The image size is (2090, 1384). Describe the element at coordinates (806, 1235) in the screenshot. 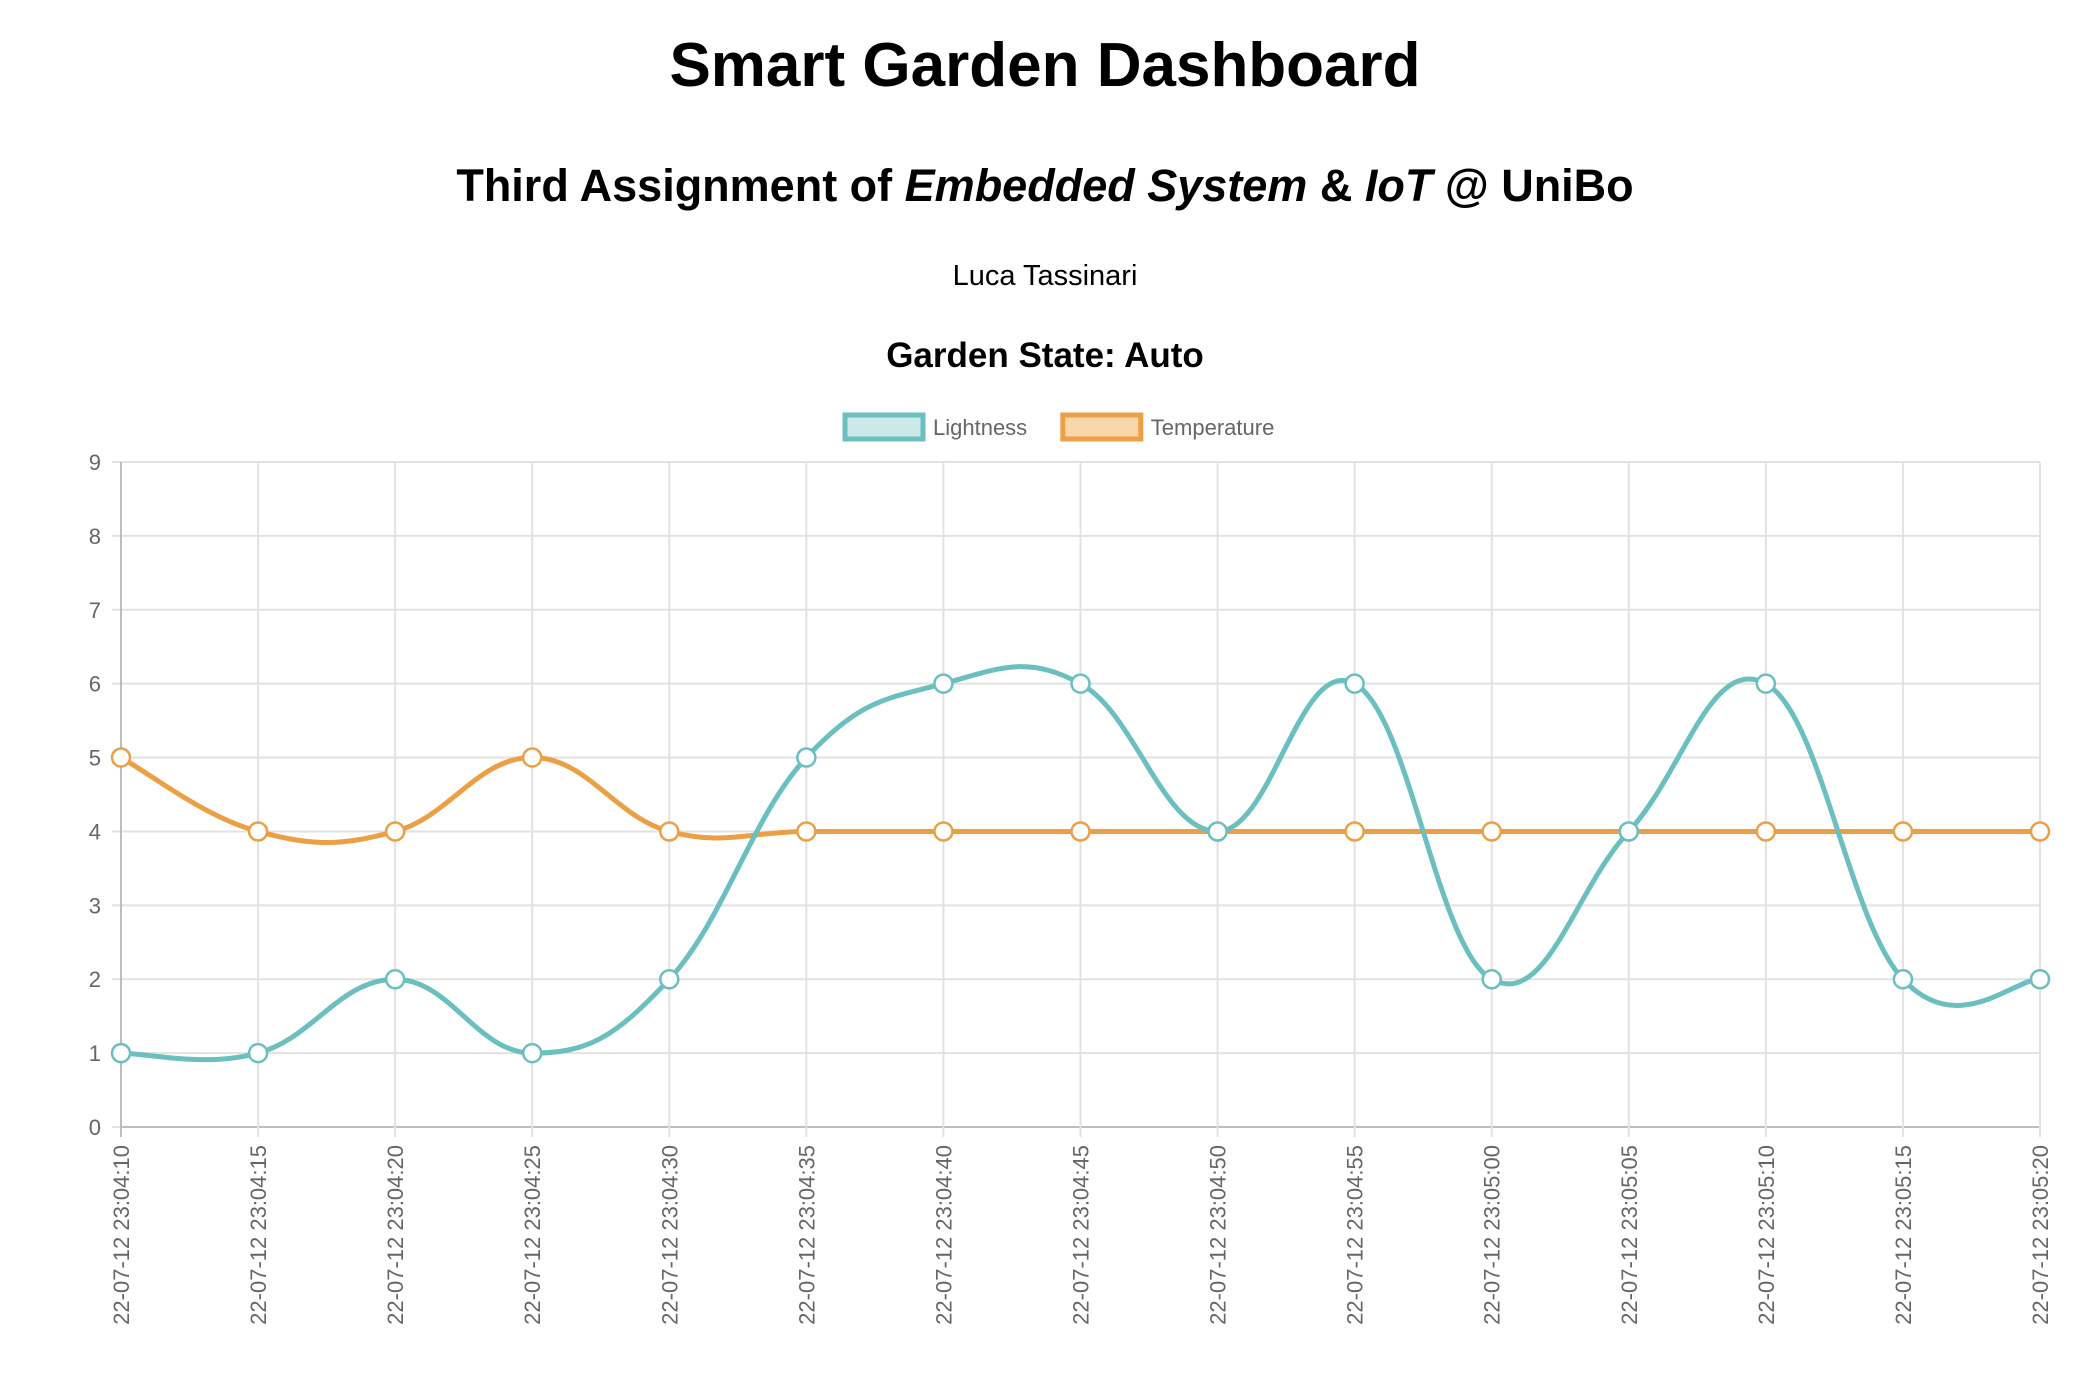

I see `x-tick-label: 22-07-12 23:04:35` at that location.